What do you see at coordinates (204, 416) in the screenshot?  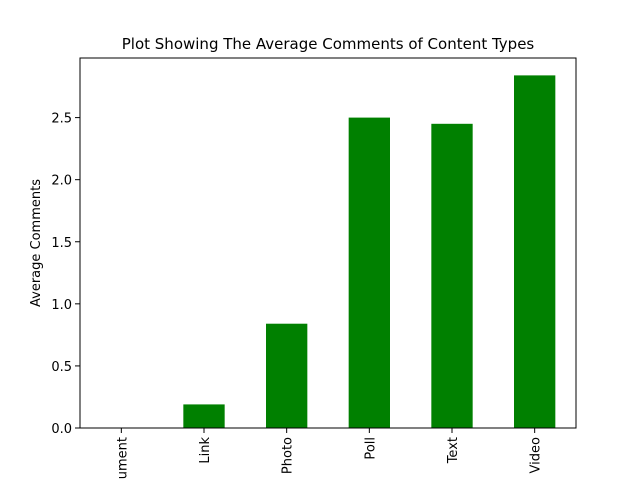 I see `bar-link` at bounding box center [204, 416].